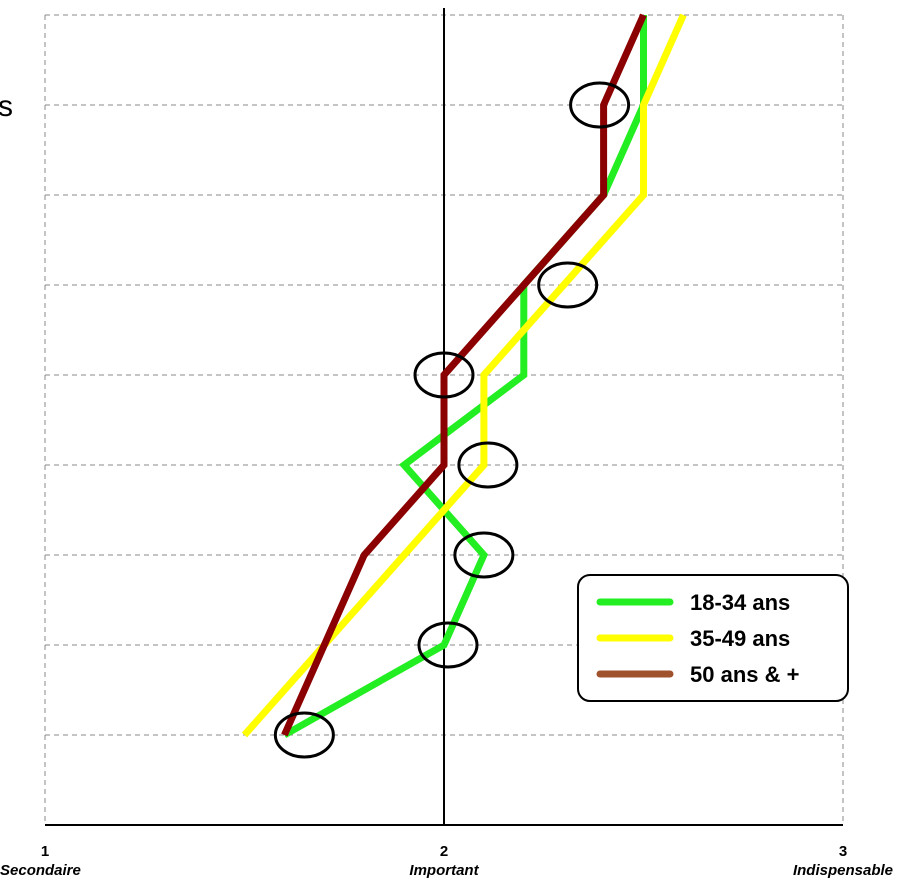  What do you see at coordinates (843, 851) in the screenshot?
I see `x-tick-number: 3` at bounding box center [843, 851].